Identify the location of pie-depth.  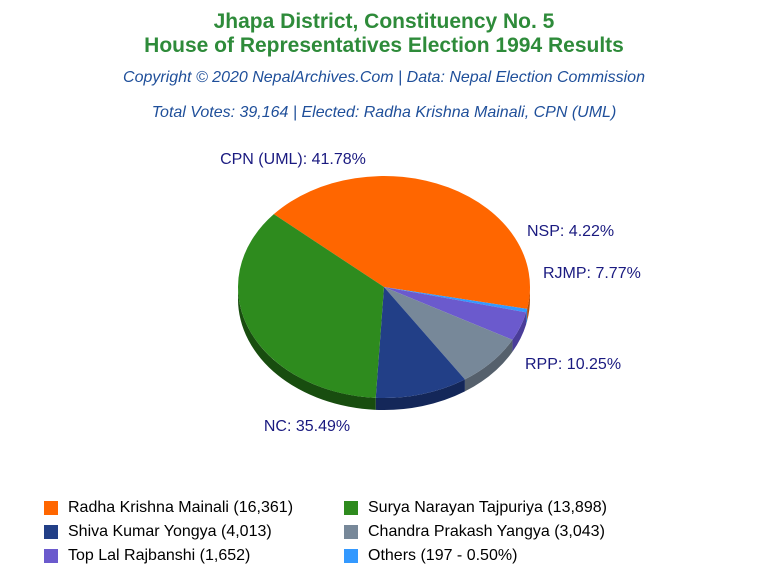
(384, 348).